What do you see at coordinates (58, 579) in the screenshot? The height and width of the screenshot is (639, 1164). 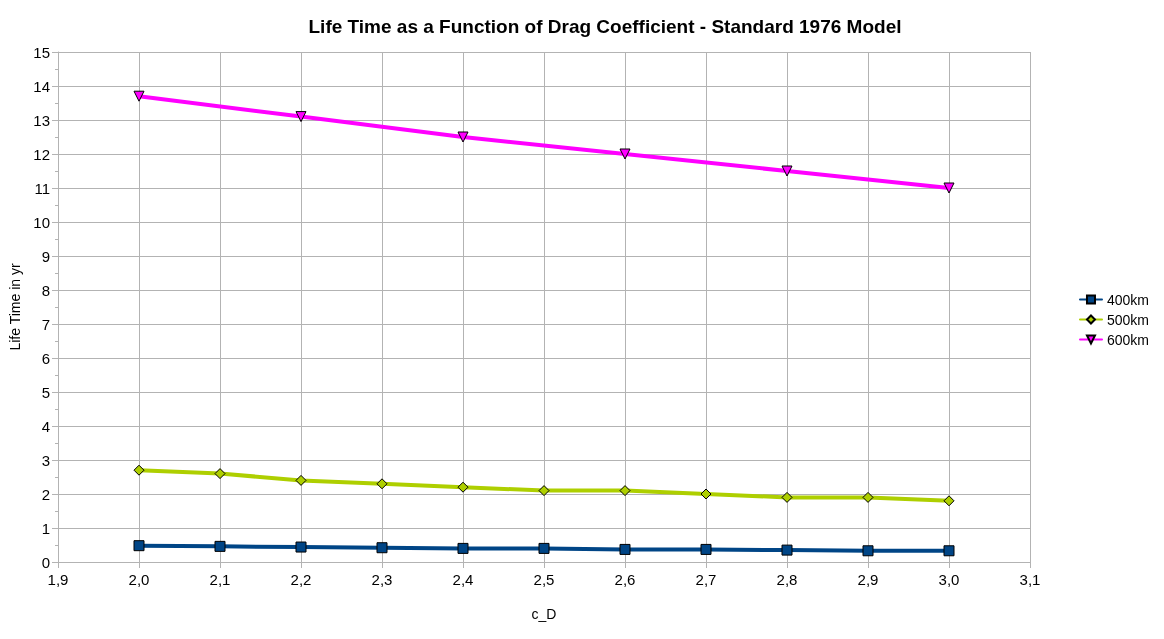 I see `x-tick-label: 1,9` at bounding box center [58, 579].